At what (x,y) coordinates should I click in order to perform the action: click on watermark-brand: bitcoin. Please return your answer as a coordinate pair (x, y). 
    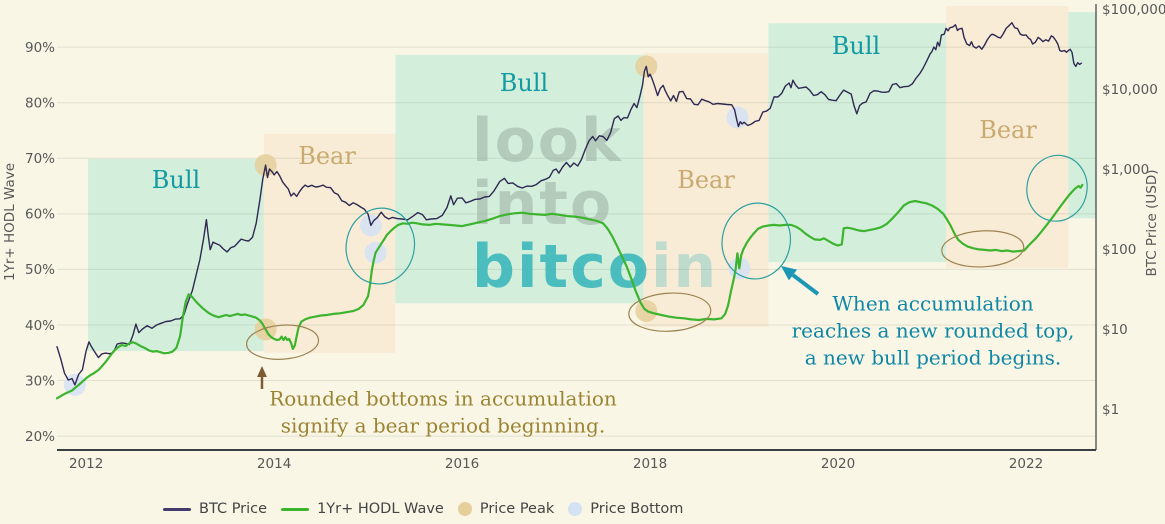
    Looking at the image, I should click on (595, 267).